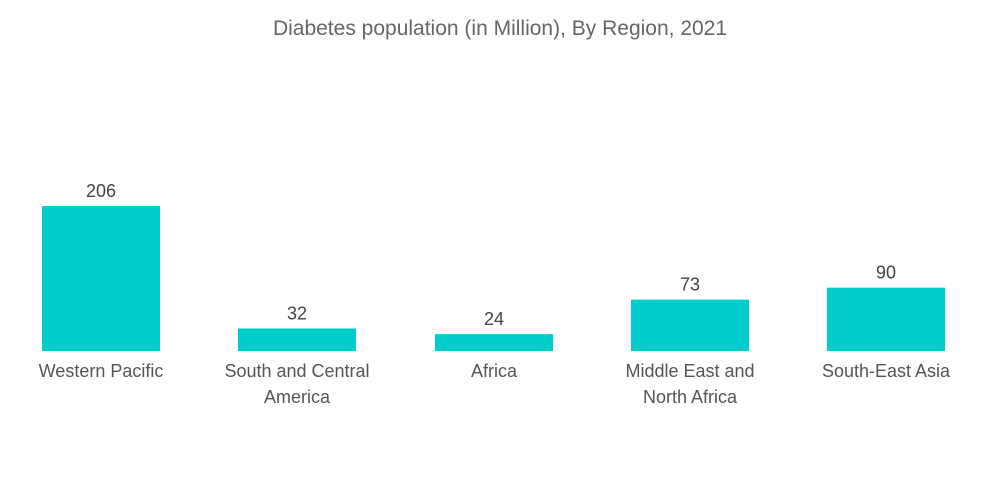 Image resolution: width=1000 pixels, height=504 pixels. I want to click on data-label-1: 32, so click(297, 313).